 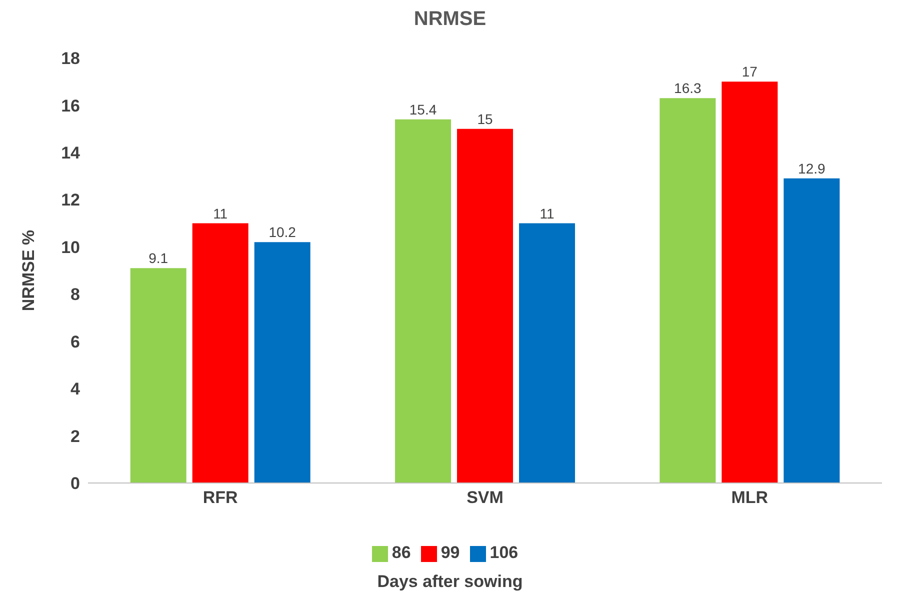 I want to click on y-tick-label: 12, so click(x=70, y=200).